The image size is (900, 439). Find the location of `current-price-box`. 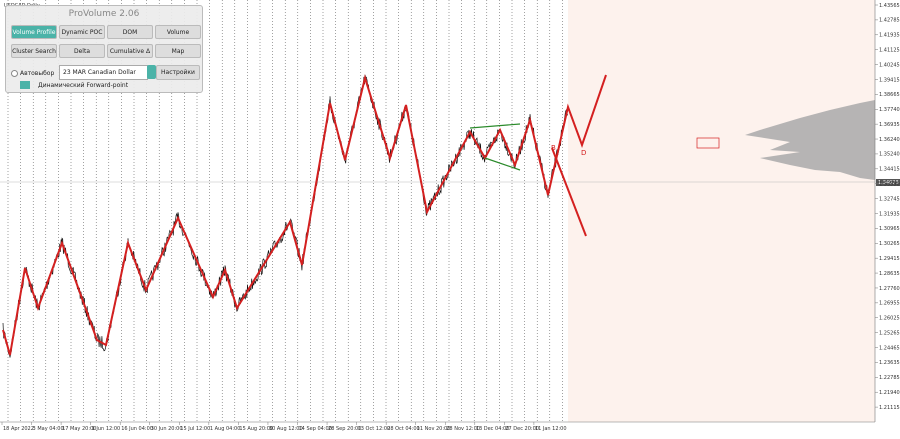

current-price-box is located at coordinates (888, 182).